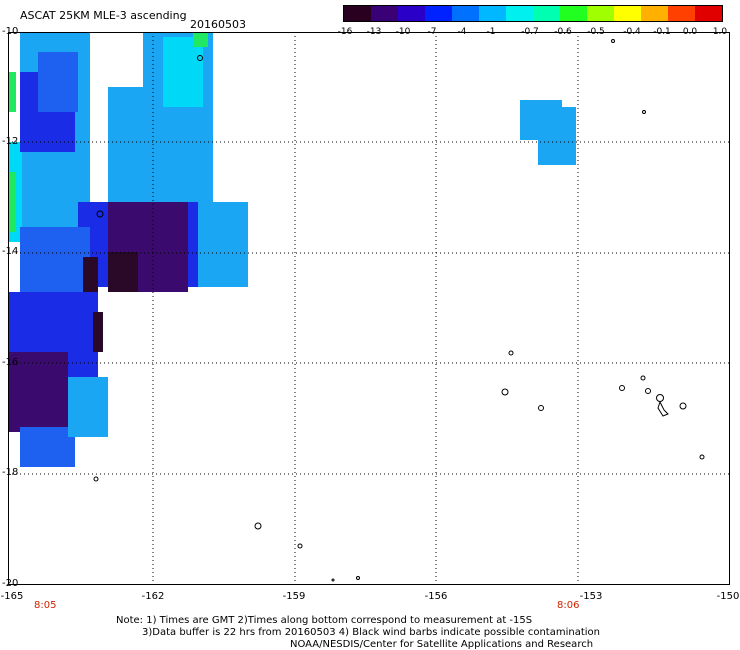 The height and width of the screenshot is (650, 740). I want to click on lon-label: -159, so click(294, 596).